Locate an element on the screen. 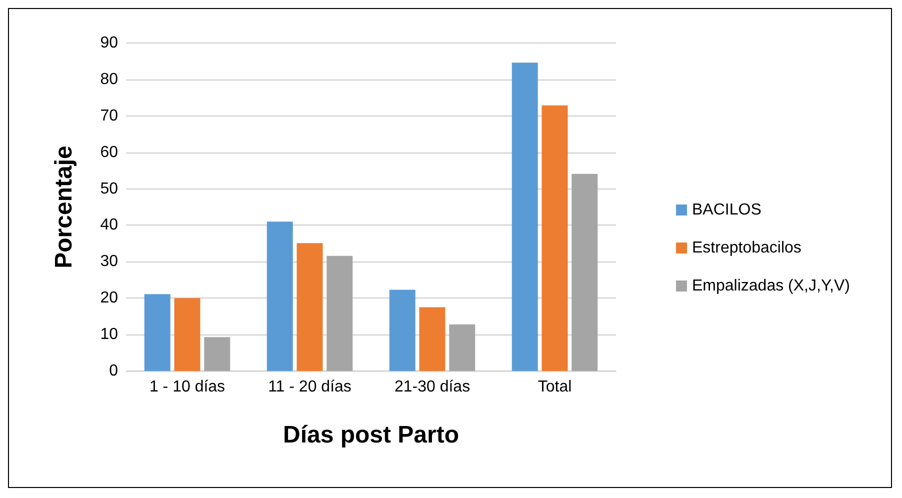 Image resolution: width=902 pixels, height=498 pixels. y-tick-label: 40 is located at coordinates (109, 225).